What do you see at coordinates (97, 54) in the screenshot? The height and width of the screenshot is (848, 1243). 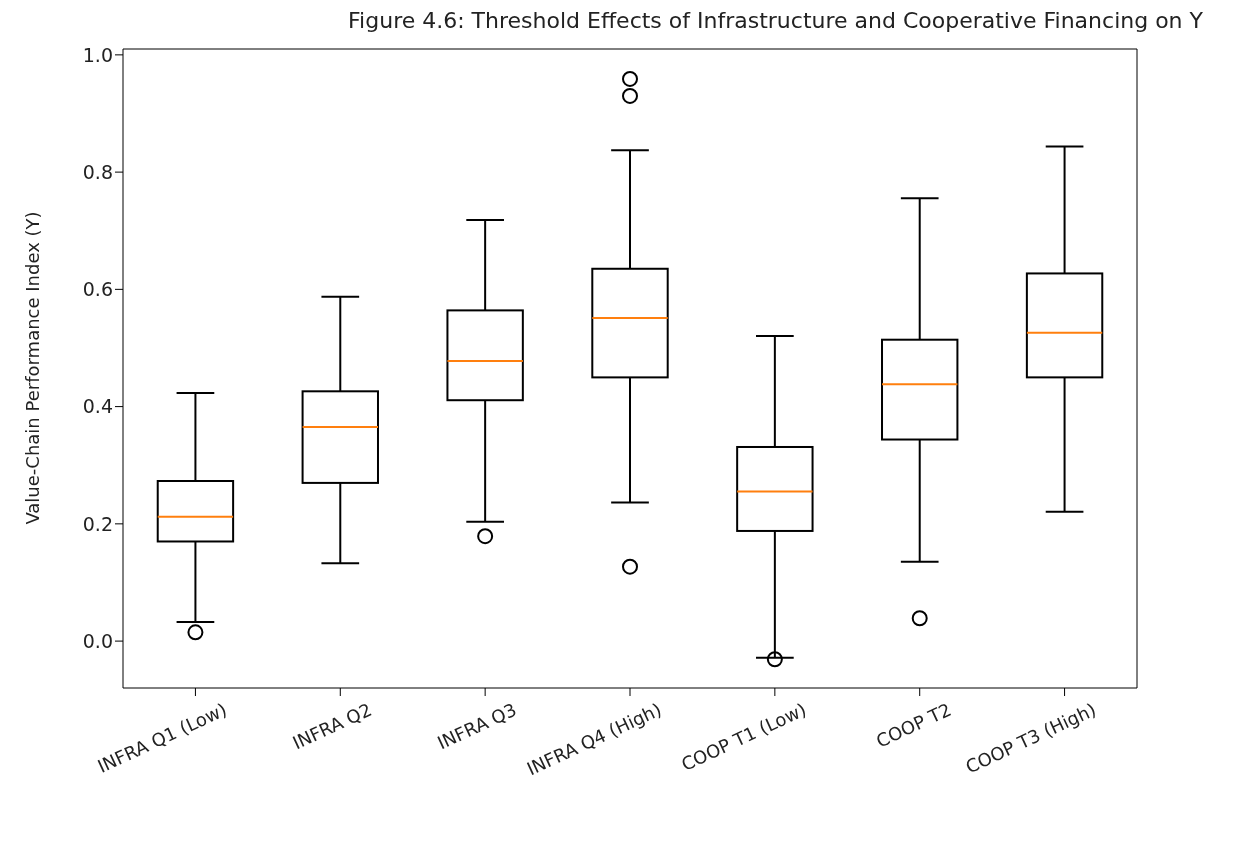 I see `y-tick-label: 1.0` at bounding box center [97, 54].